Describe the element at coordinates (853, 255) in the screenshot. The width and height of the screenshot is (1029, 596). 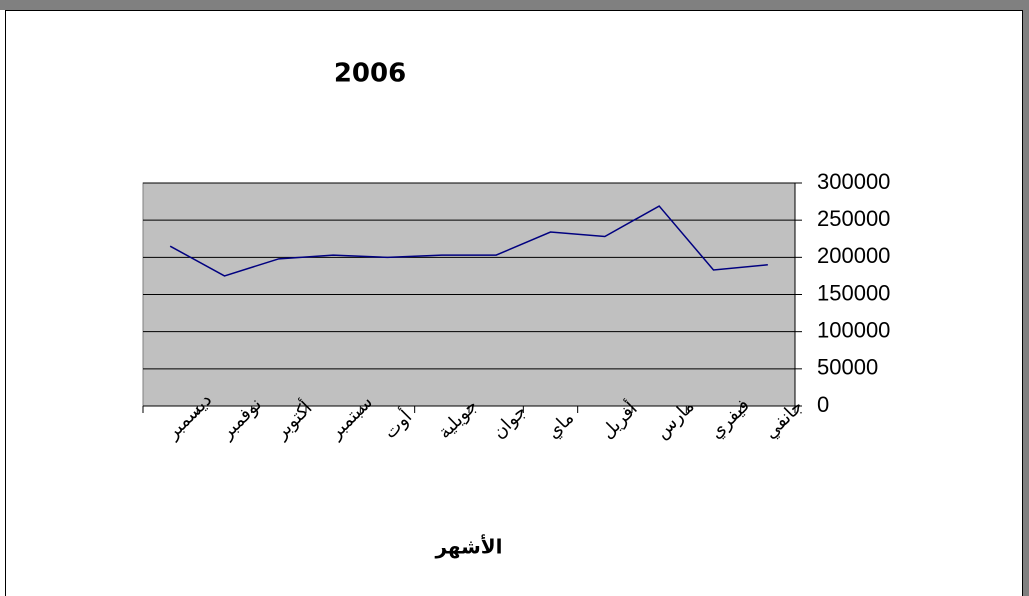
I see `y-tick-label: 200000` at that location.